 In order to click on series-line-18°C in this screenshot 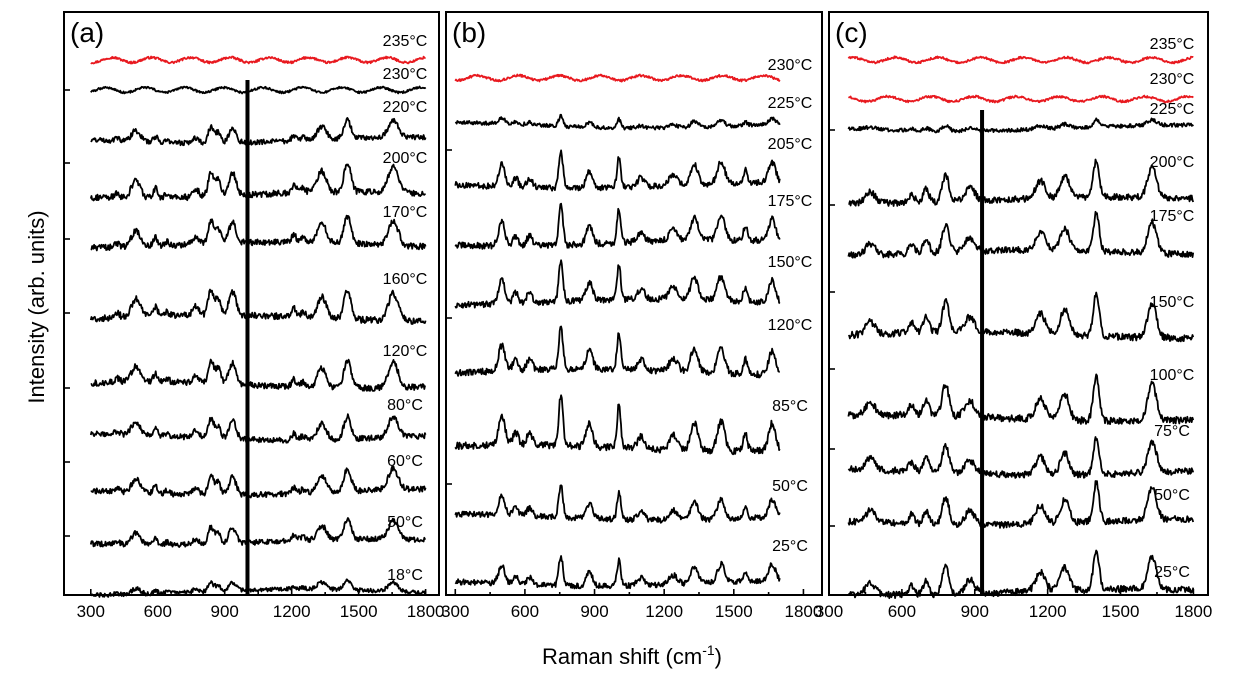, I will do `click(258, 588)`.